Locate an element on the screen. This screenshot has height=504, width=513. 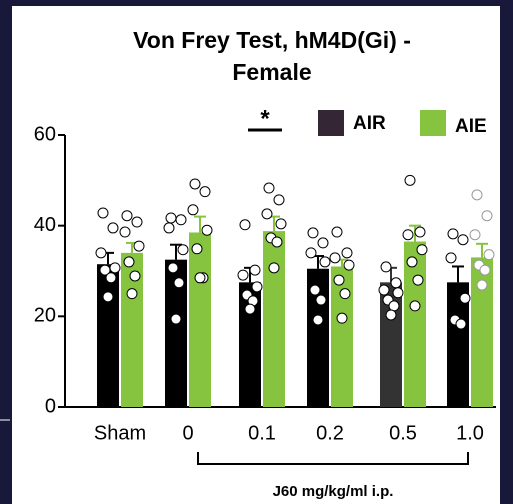
x-bracket is located at coordinates (333, 458).